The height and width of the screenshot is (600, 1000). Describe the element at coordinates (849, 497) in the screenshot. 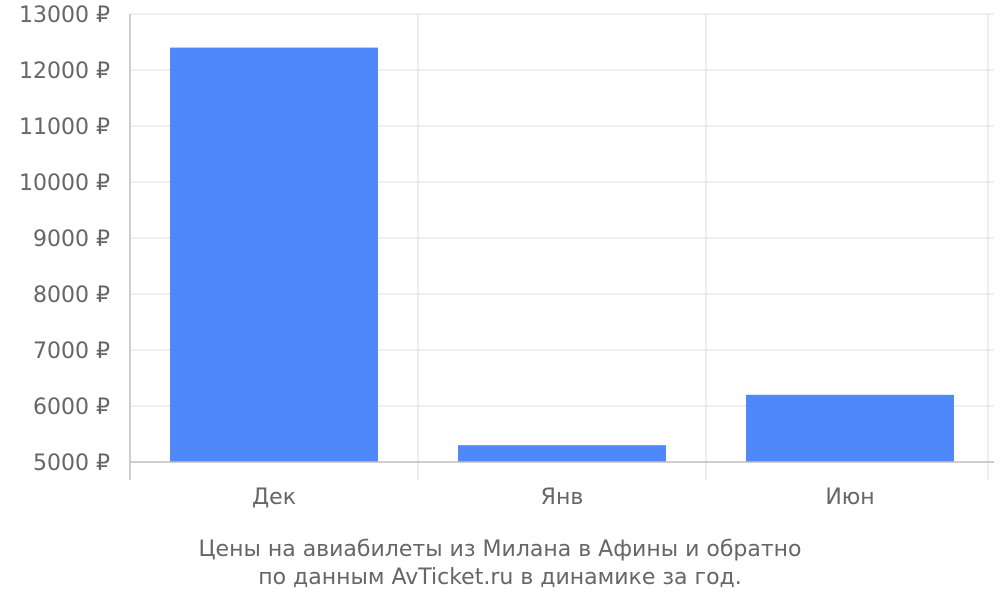

I see `x-tick-label: Июн` at that location.